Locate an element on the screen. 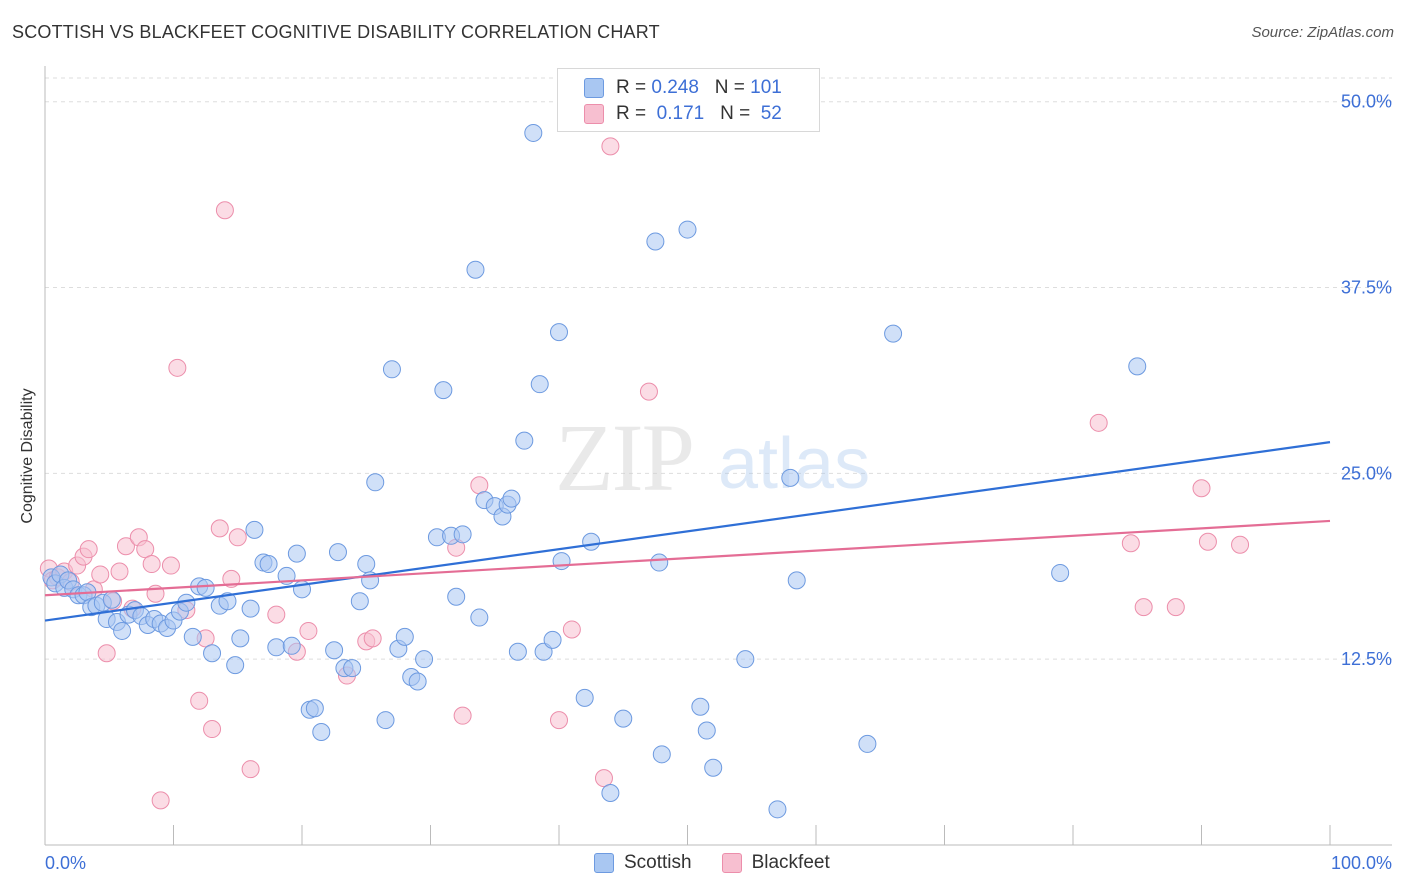 The height and width of the screenshot is (892, 1406). legend-n-value: 101 is located at coordinates (766, 87).